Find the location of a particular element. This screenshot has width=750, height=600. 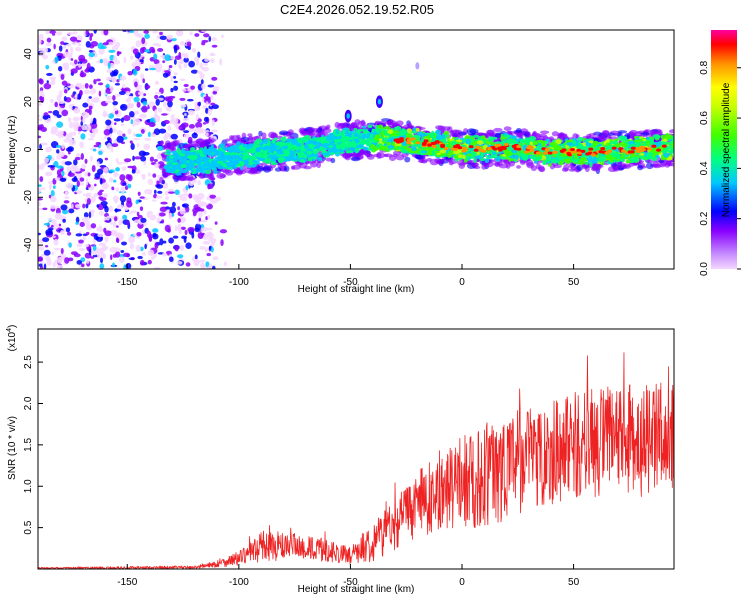

colorbar-label: Normalized spectral amplitude is located at coordinates (726, 149).